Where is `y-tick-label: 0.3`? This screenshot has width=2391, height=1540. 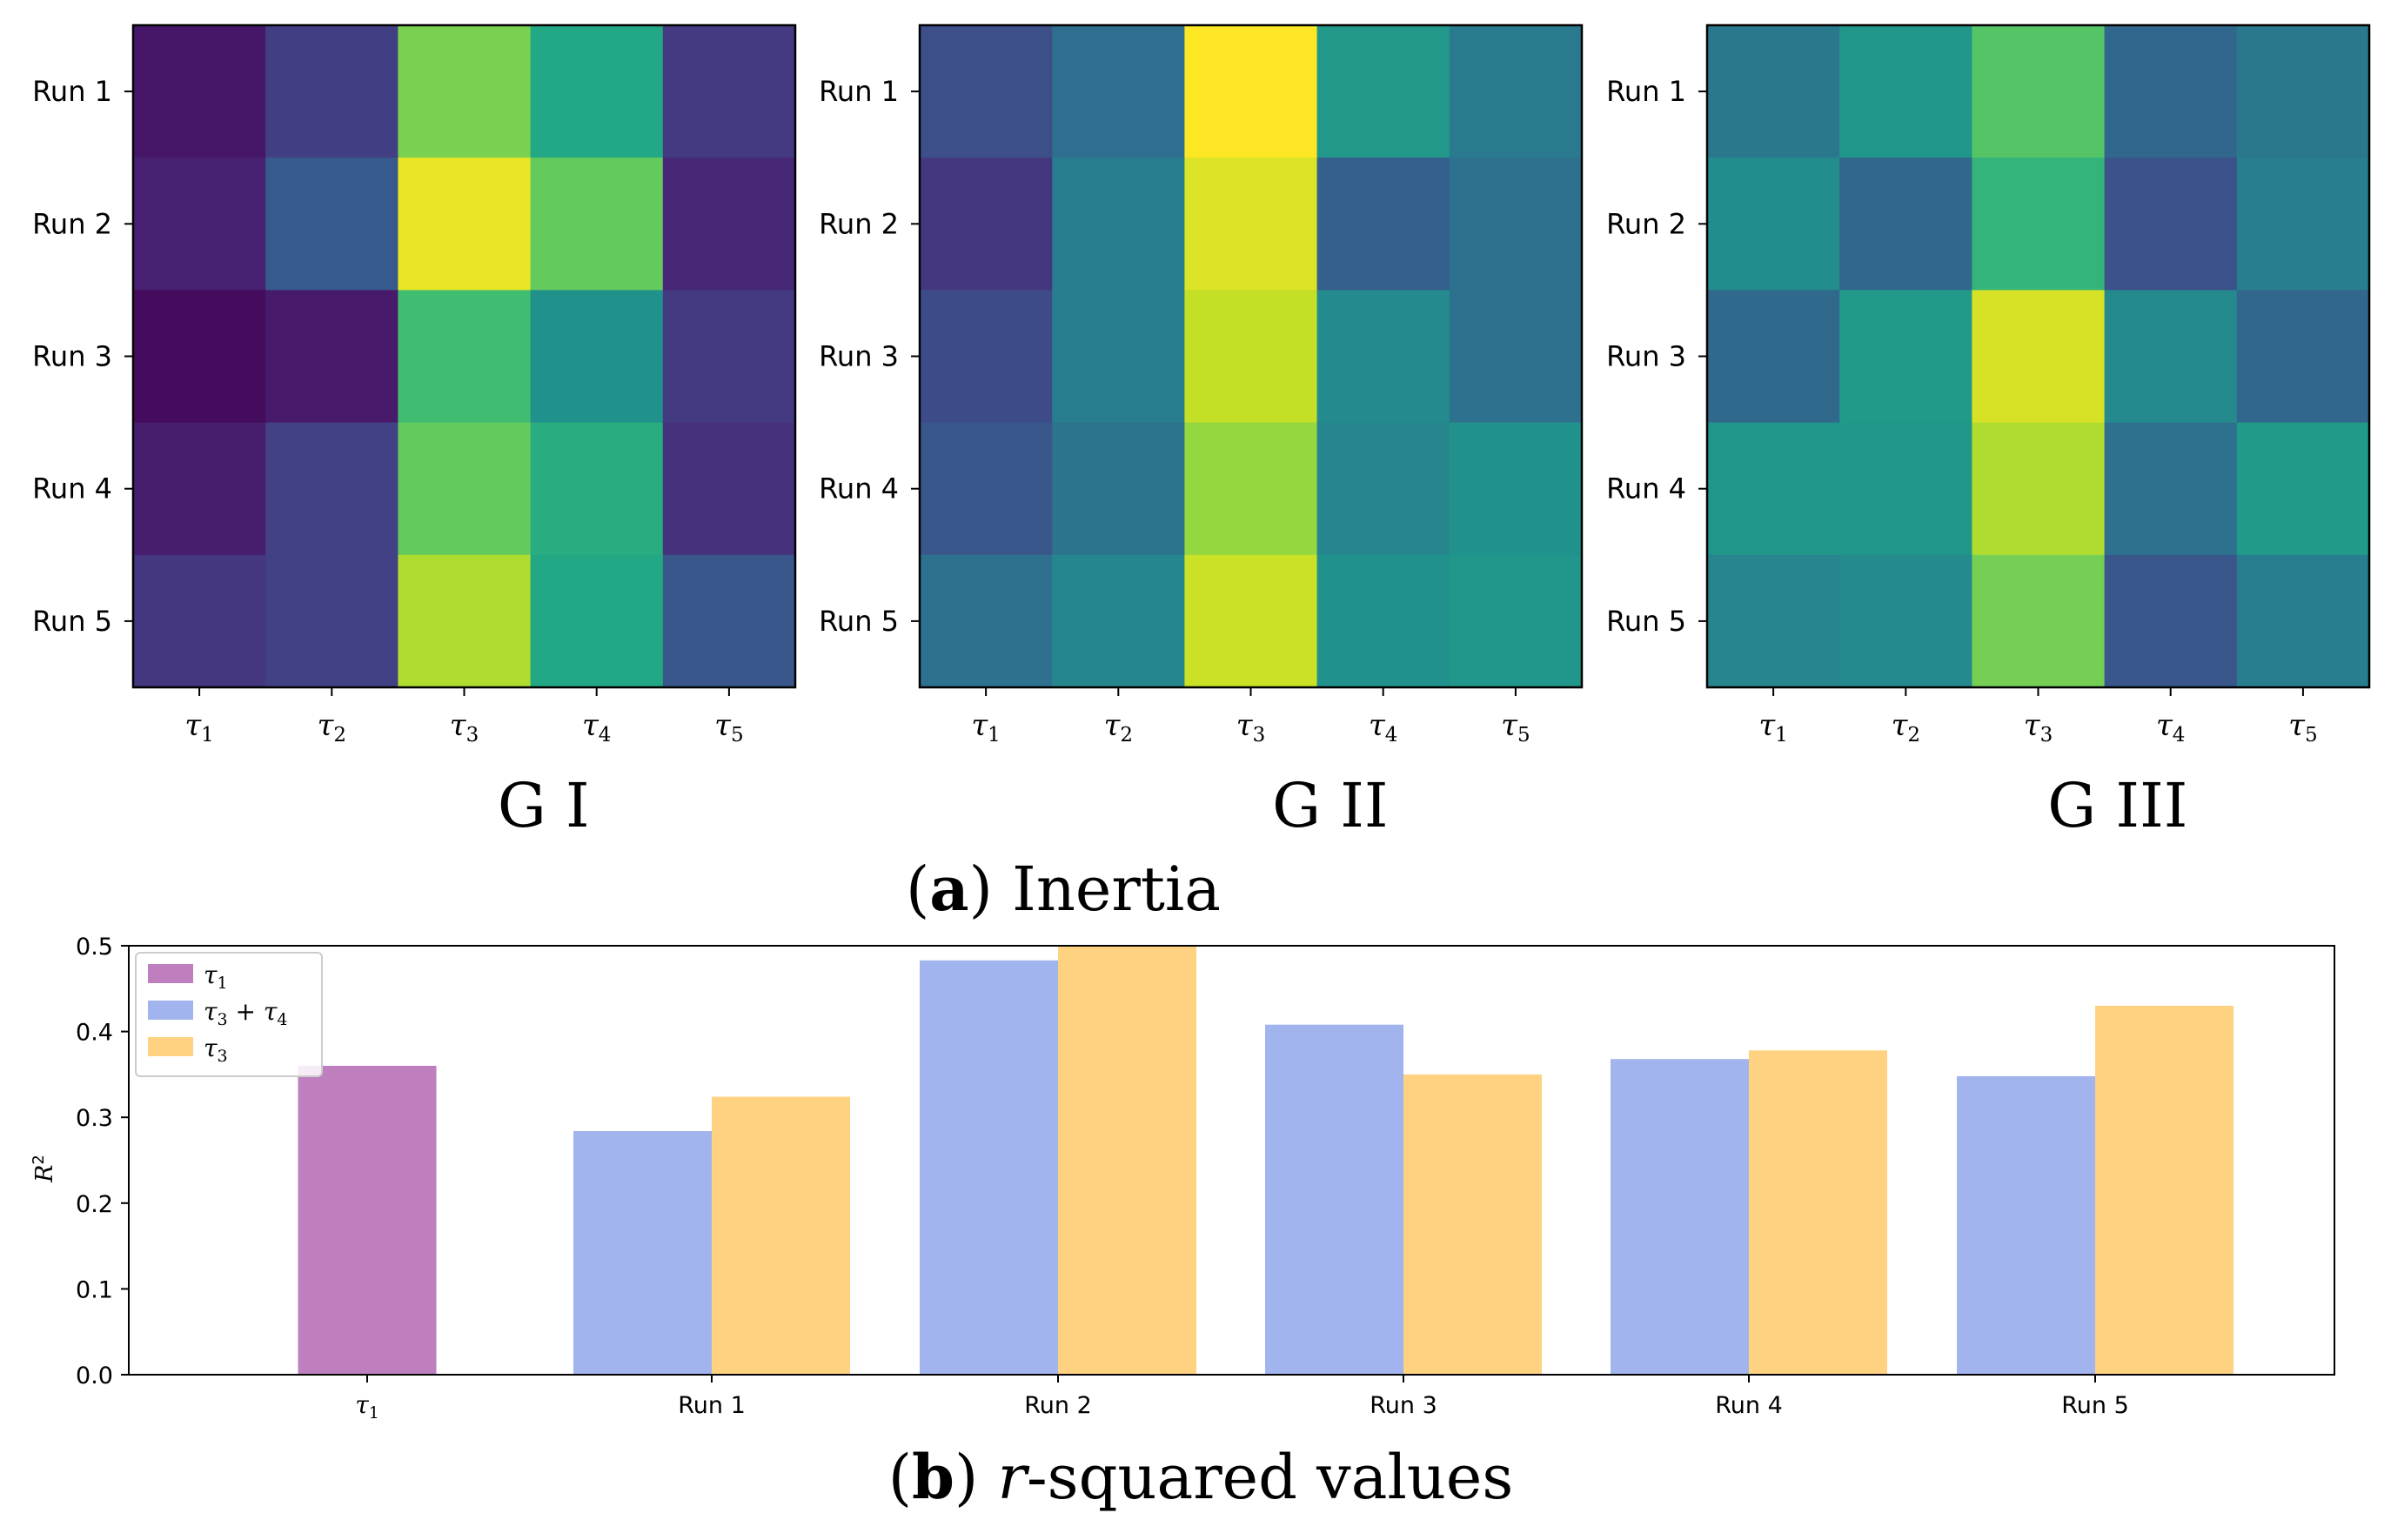
y-tick-label: 0.3 is located at coordinates (94, 1118).